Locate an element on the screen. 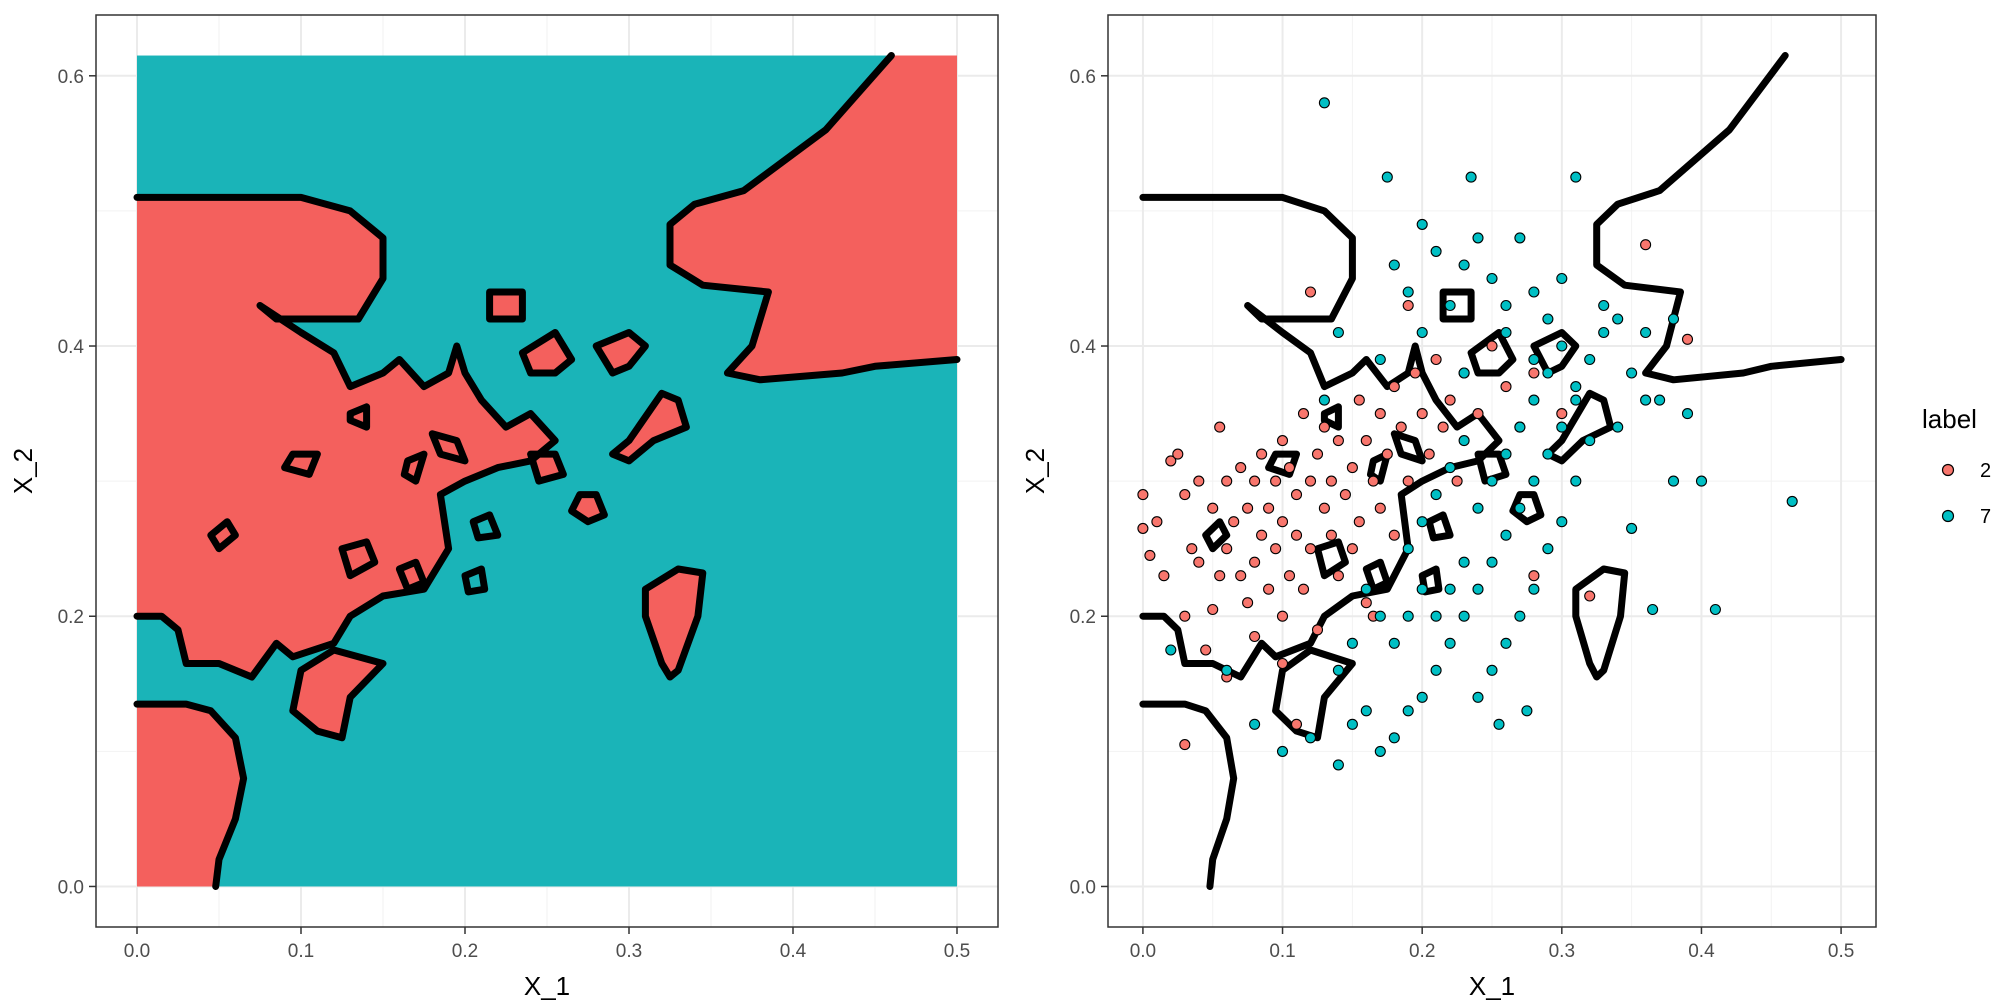  x-tick-label: 0.2 is located at coordinates (1422, 951).